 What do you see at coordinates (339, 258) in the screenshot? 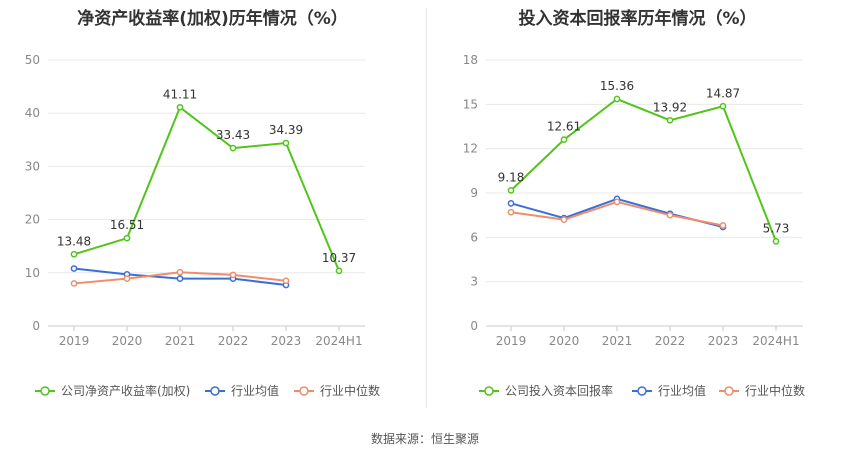
I see `data-label: 10.37` at bounding box center [339, 258].